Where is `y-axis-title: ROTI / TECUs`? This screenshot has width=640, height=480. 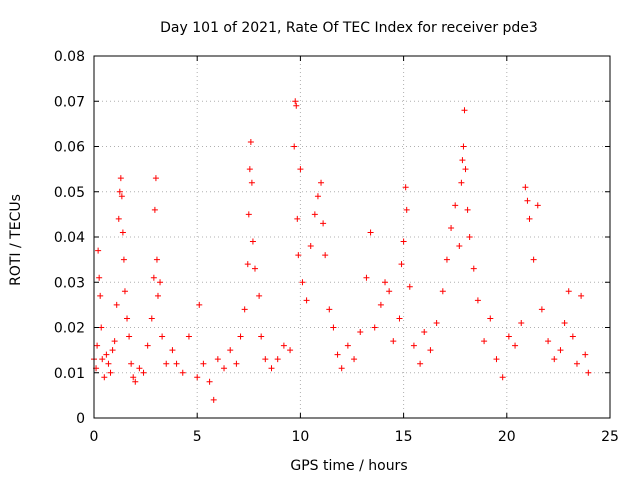 y-axis-title: ROTI / TECUs is located at coordinates (16, 240).